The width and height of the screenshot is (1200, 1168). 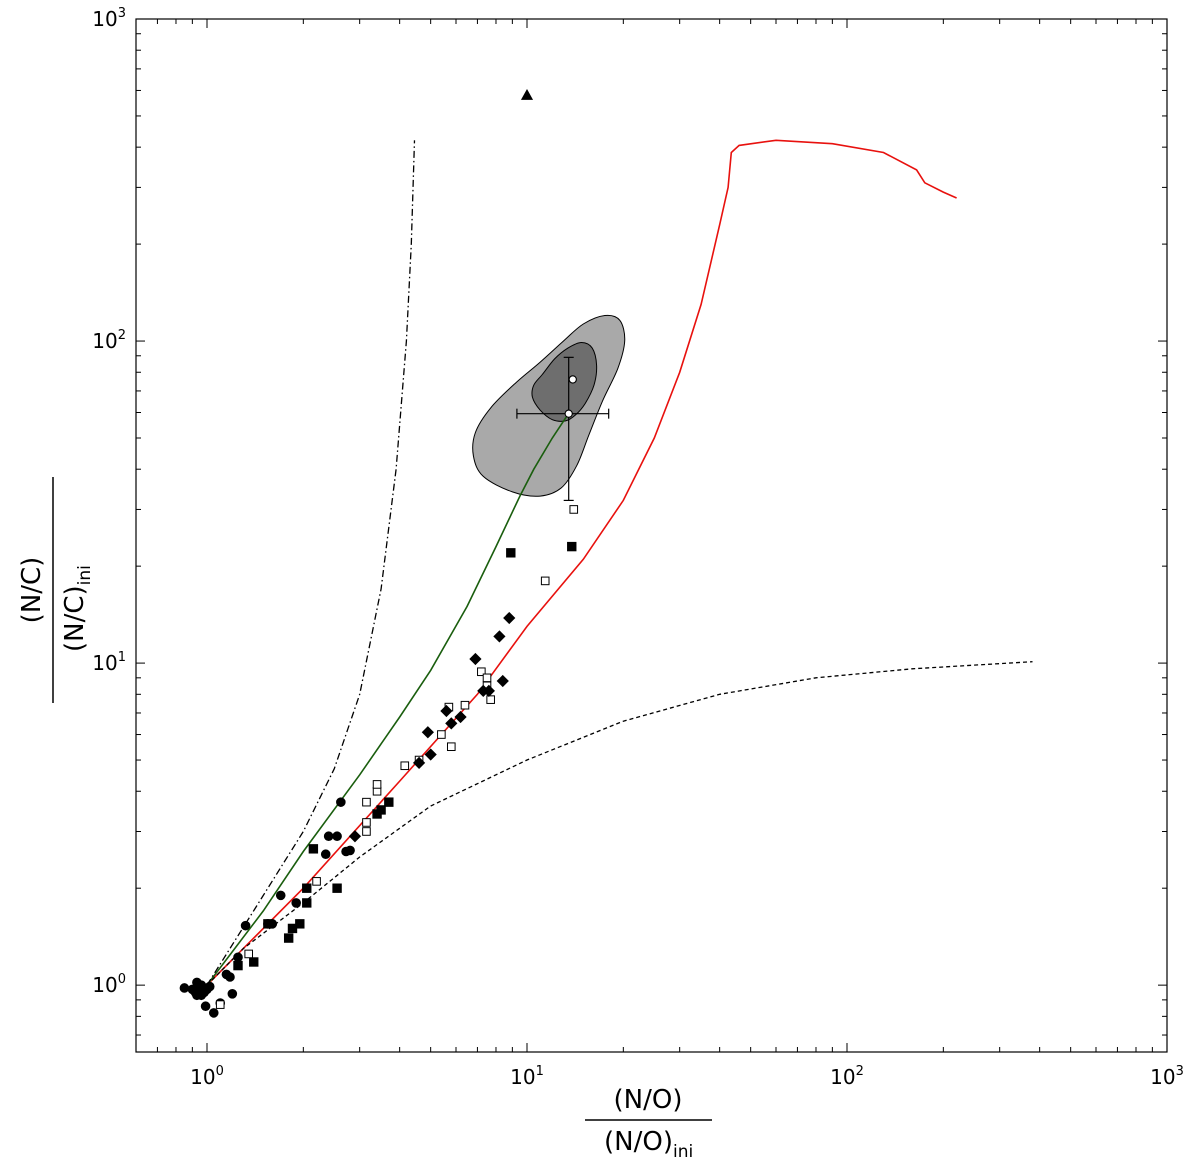 What do you see at coordinates (109, 984) in the screenshot?
I see `y-tick-label: 100` at bounding box center [109, 984].